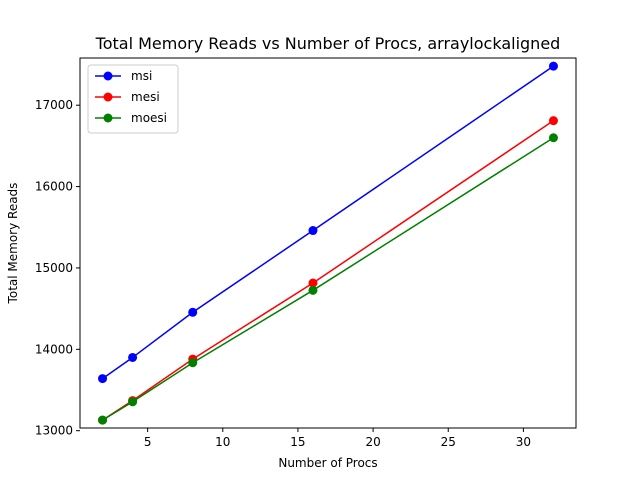 The image size is (640, 480). I want to click on legend-label-mesi: mesi, so click(145, 97).